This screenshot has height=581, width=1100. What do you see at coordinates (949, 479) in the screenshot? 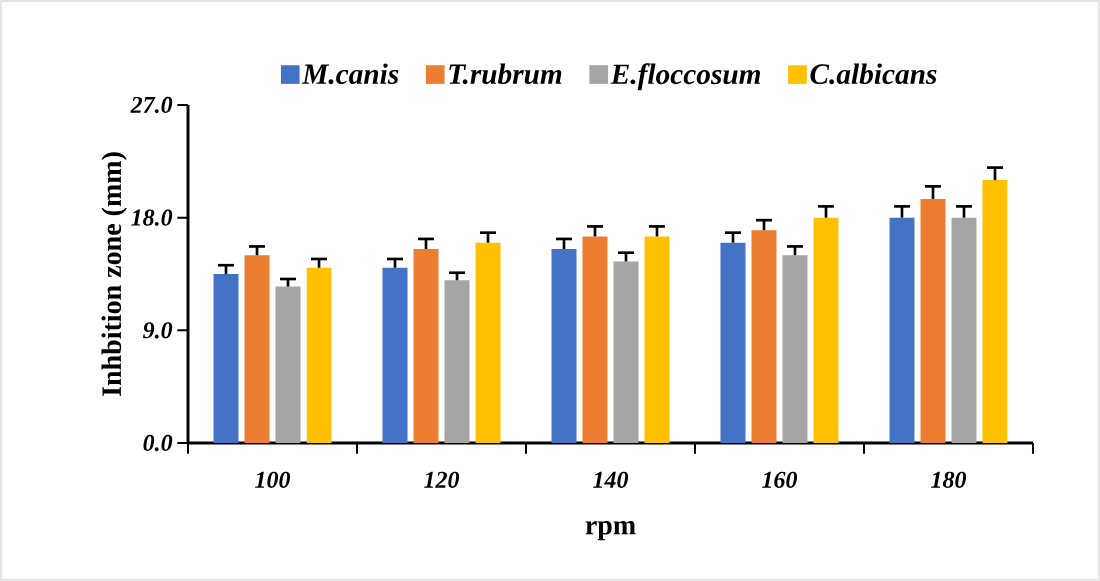
I see `x-tick-label: 180` at bounding box center [949, 479].